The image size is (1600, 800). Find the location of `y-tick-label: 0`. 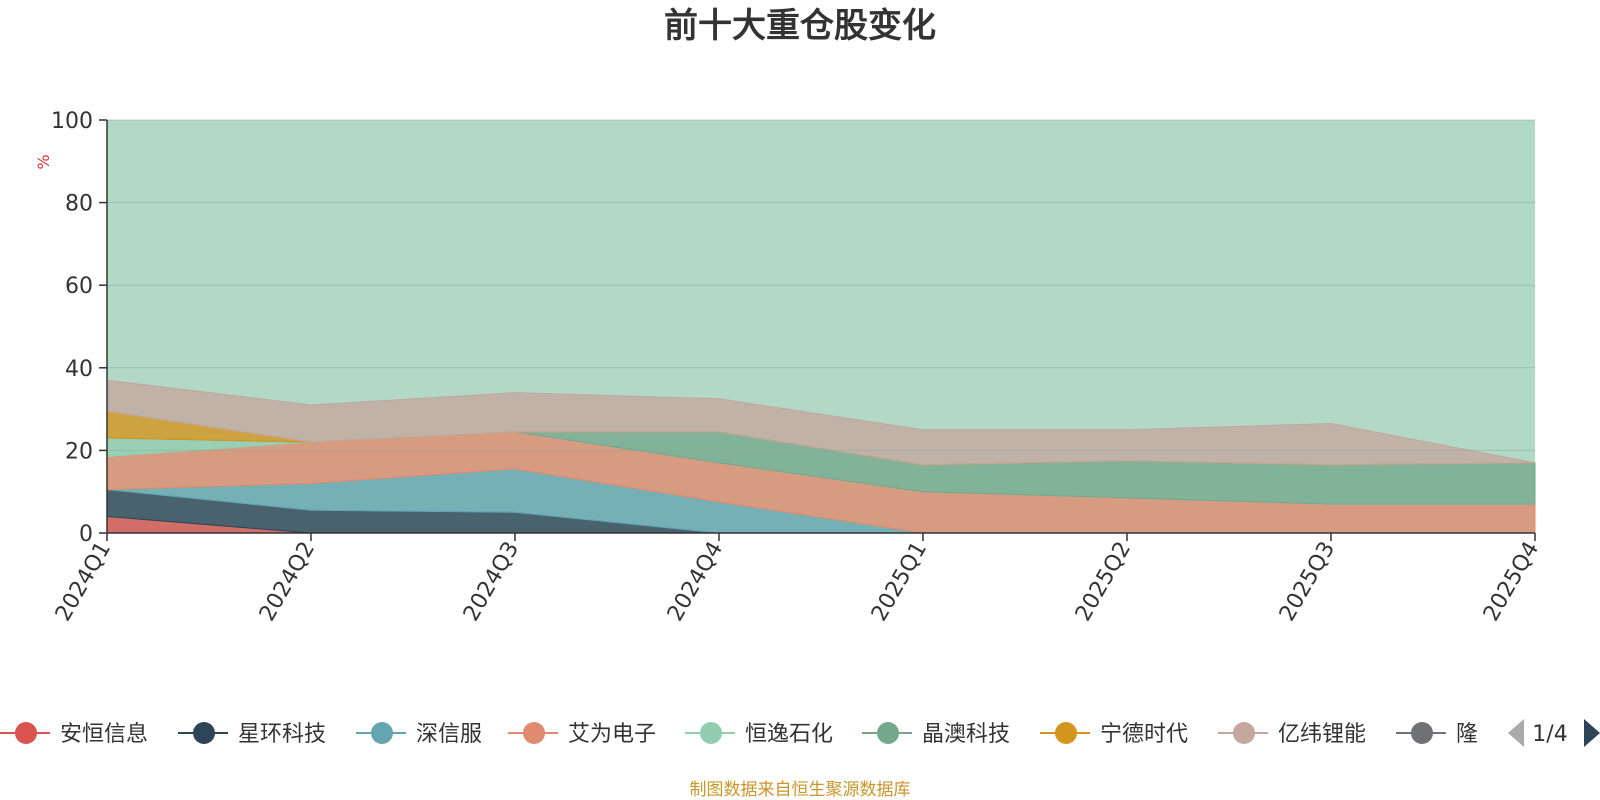

y-tick-label: 0 is located at coordinates (86, 534).